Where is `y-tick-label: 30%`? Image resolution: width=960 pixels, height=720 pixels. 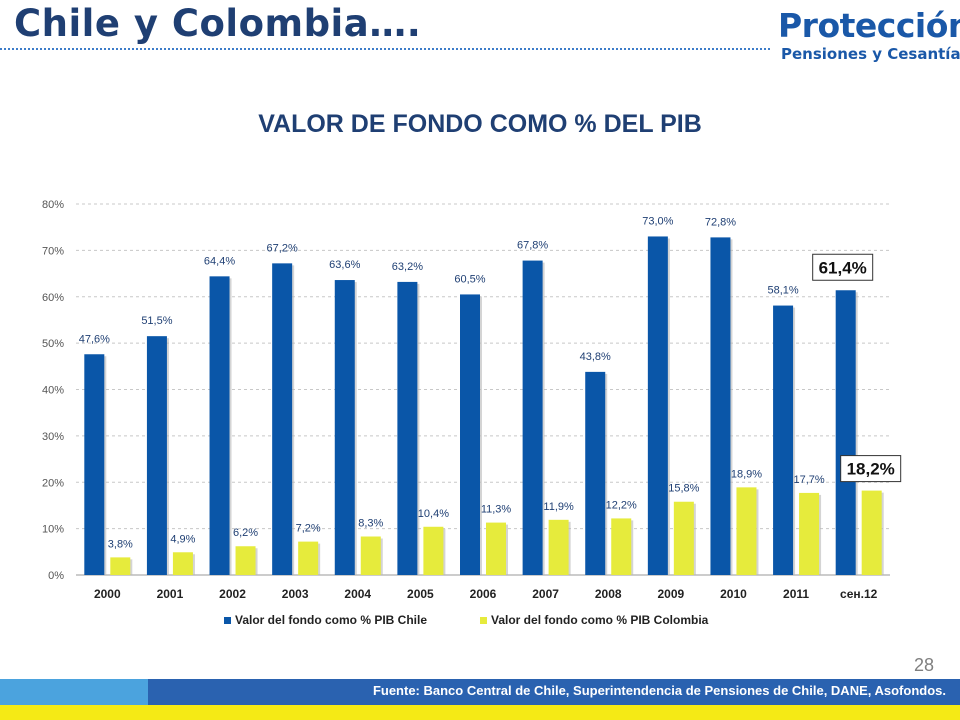 y-tick-label: 30% is located at coordinates (53, 437).